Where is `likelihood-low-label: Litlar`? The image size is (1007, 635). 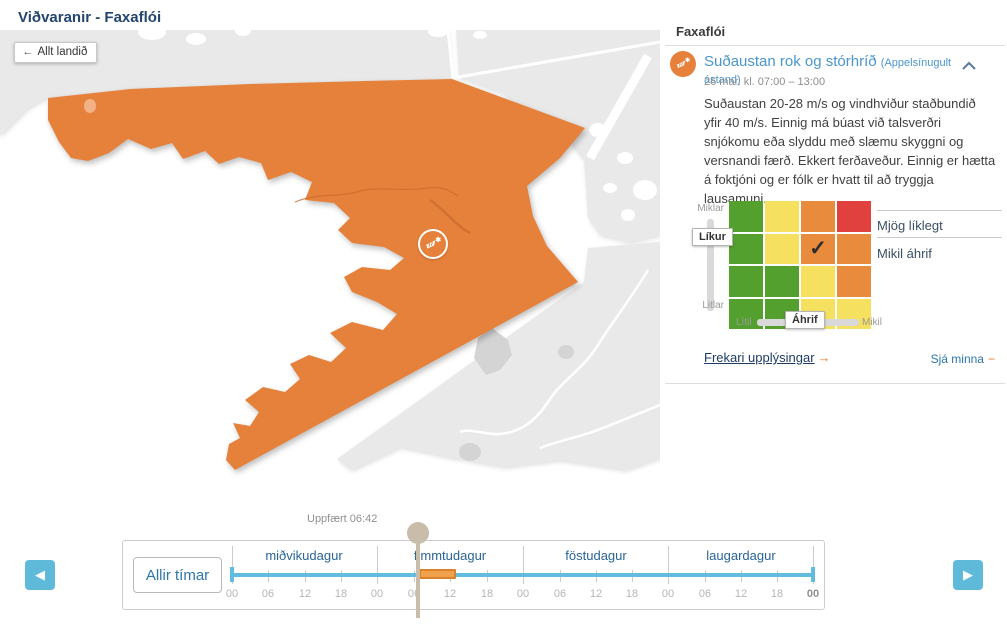 likelihood-low-label: Litlar is located at coordinates (713, 305).